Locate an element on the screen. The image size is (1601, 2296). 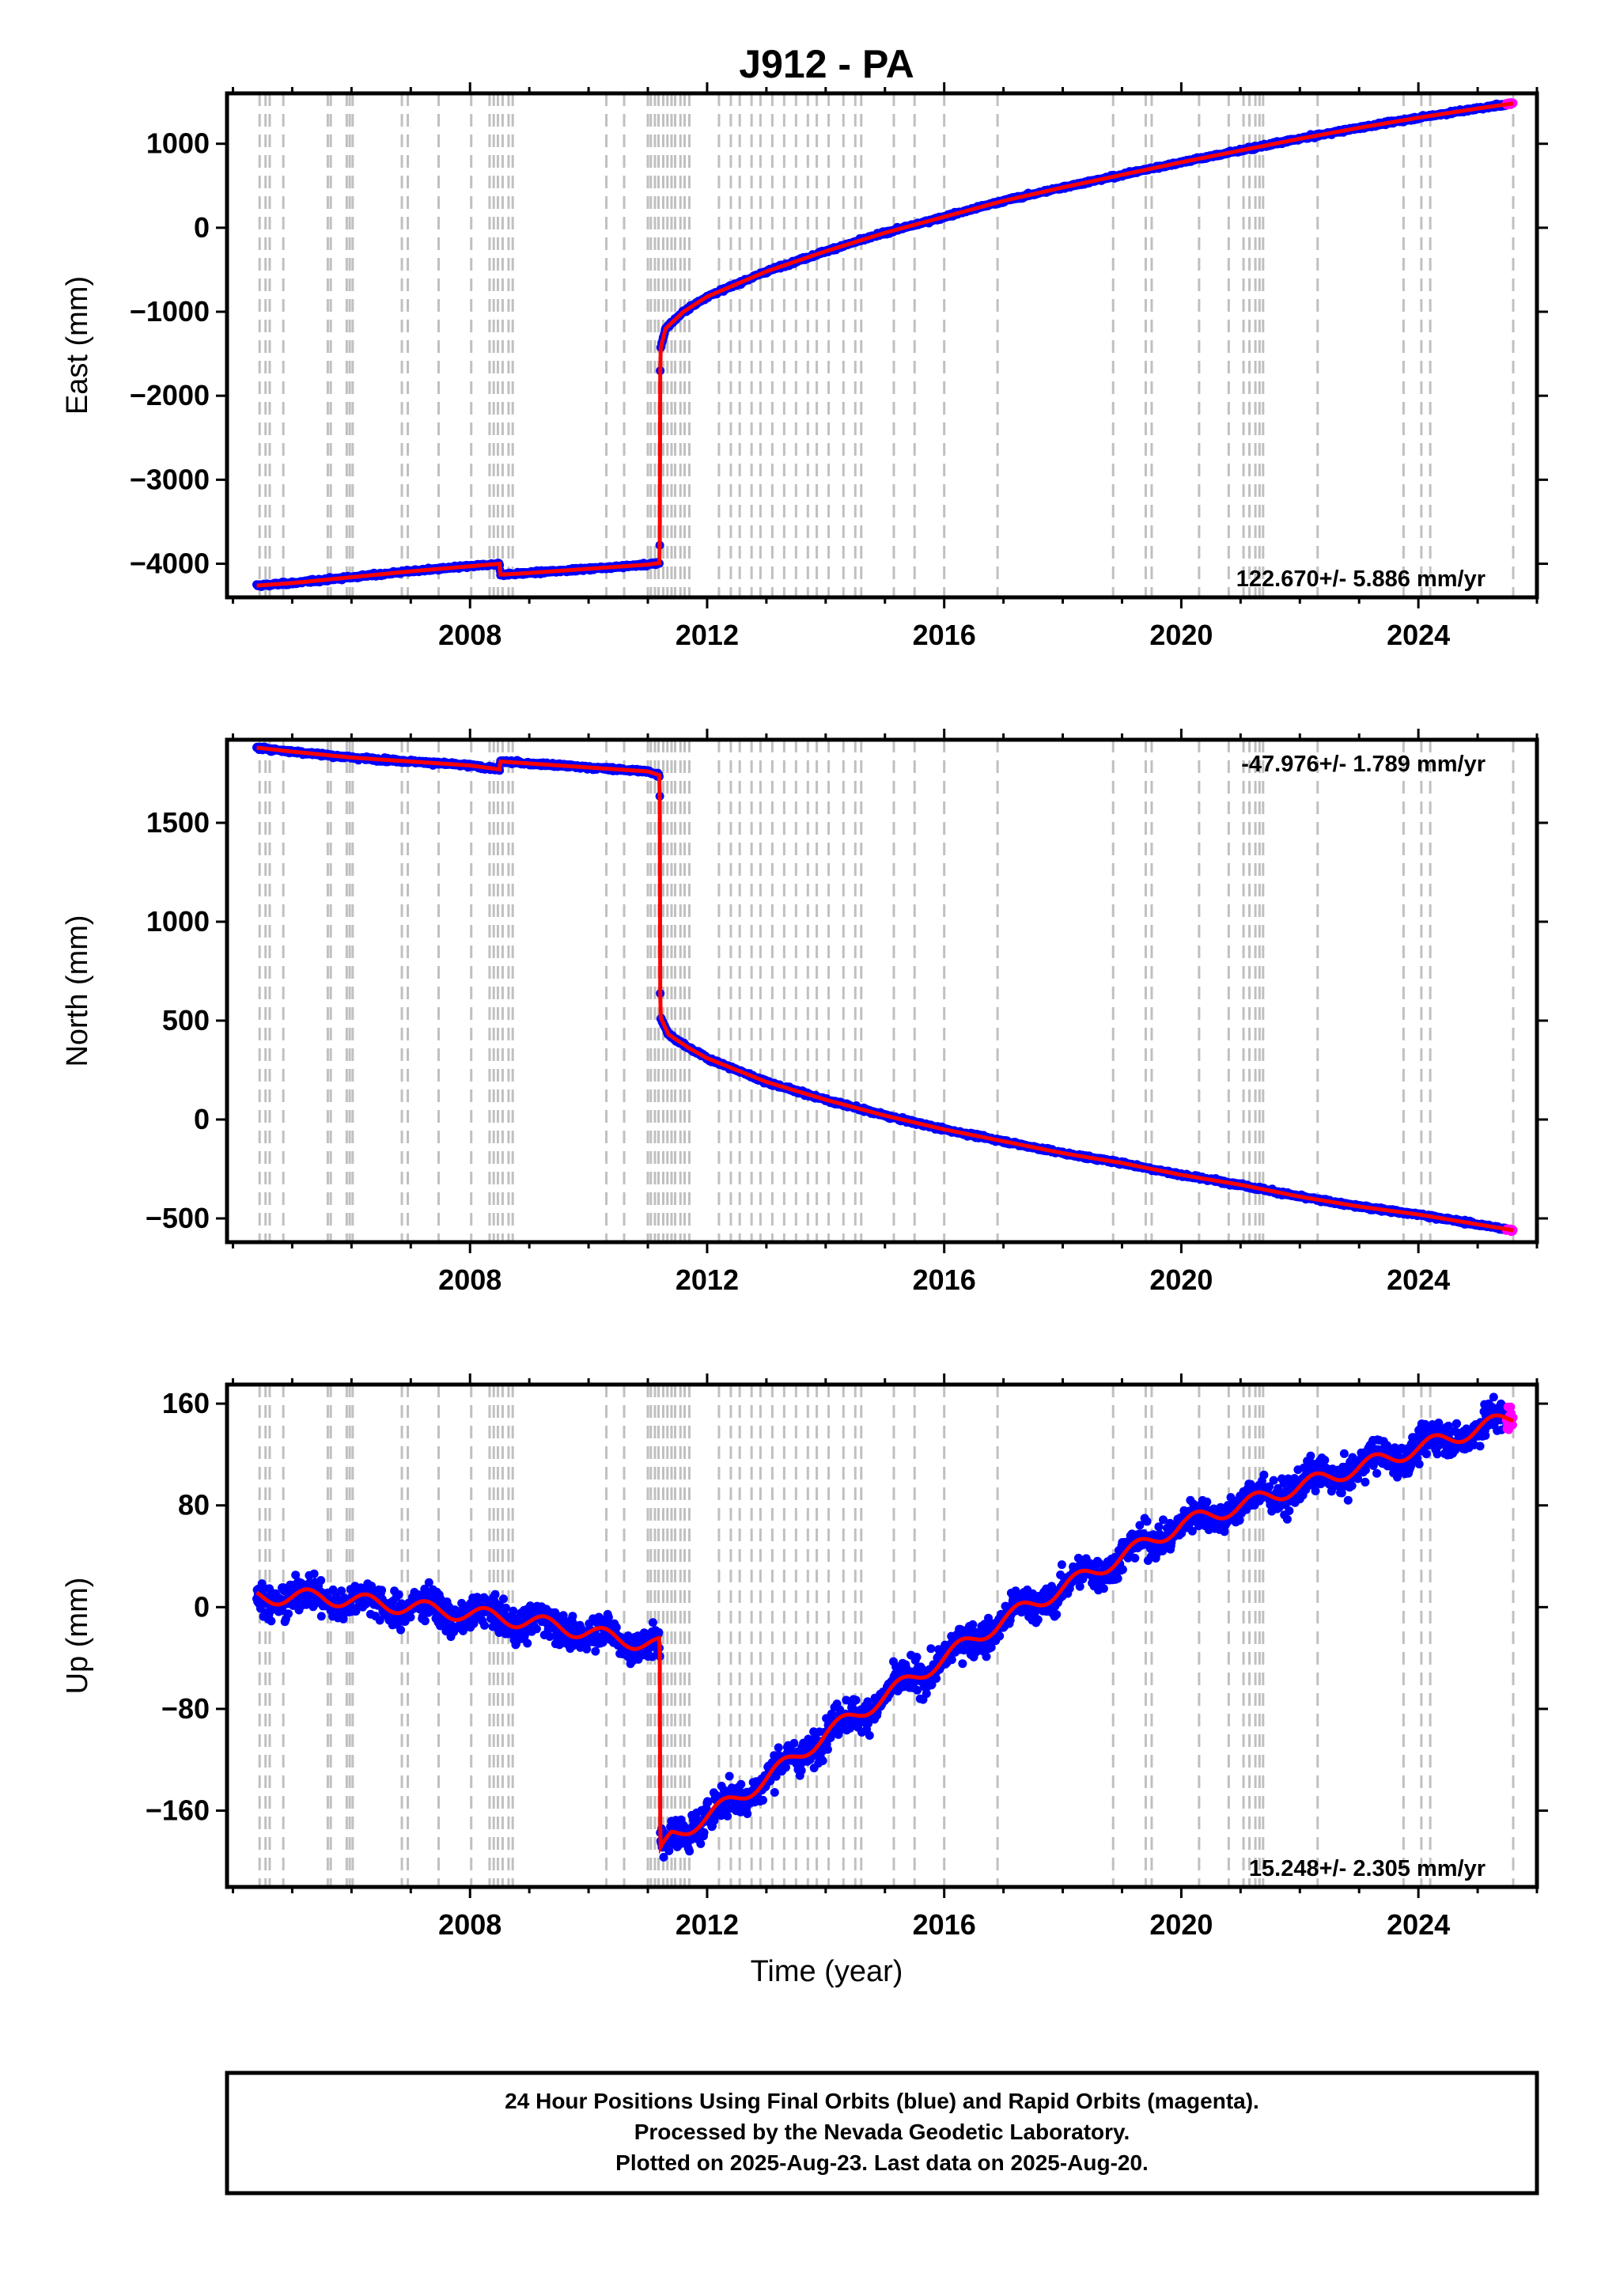
x-tick-label: 2020 is located at coordinates (1181, 635).